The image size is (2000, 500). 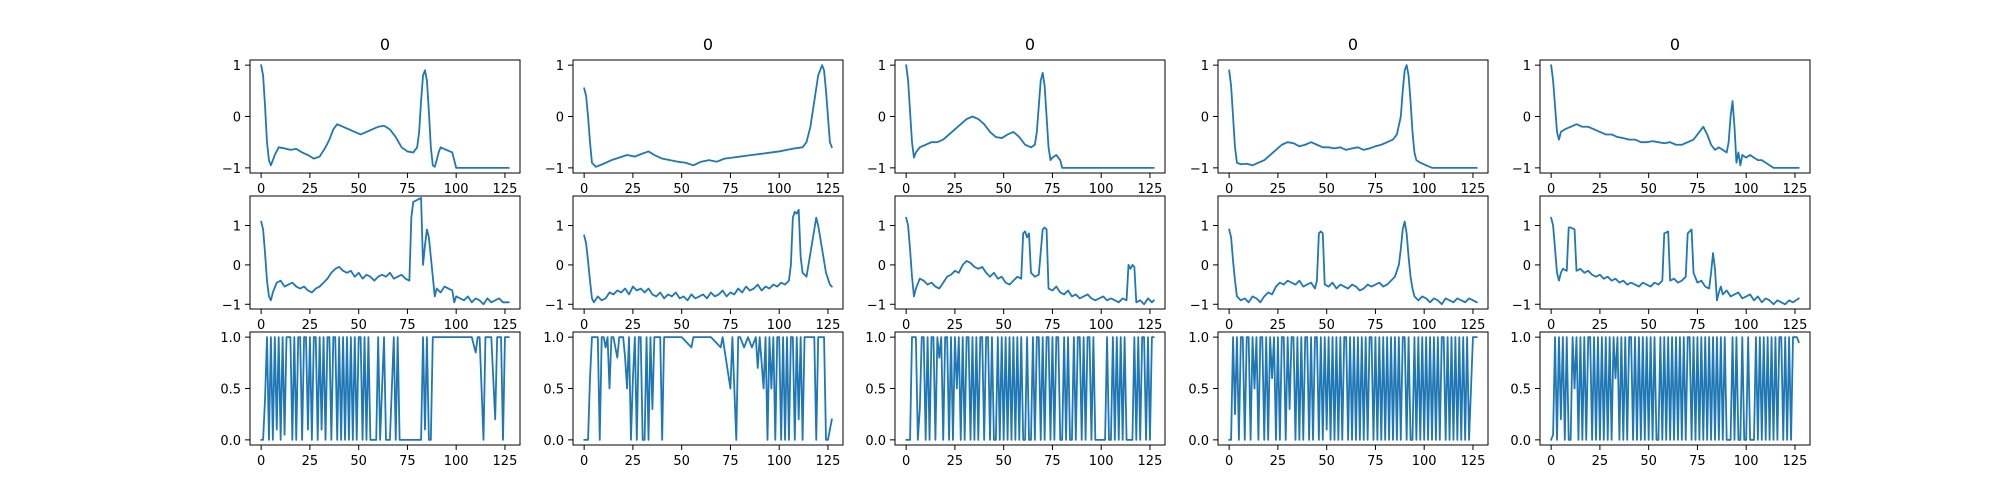 What do you see at coordinates (1660, 400) in the screenshot?
I see `subplot-r2-c4: 0 25 50 75 100 125 0.0 0.5 1.0` at bounding box center [1660, 400].